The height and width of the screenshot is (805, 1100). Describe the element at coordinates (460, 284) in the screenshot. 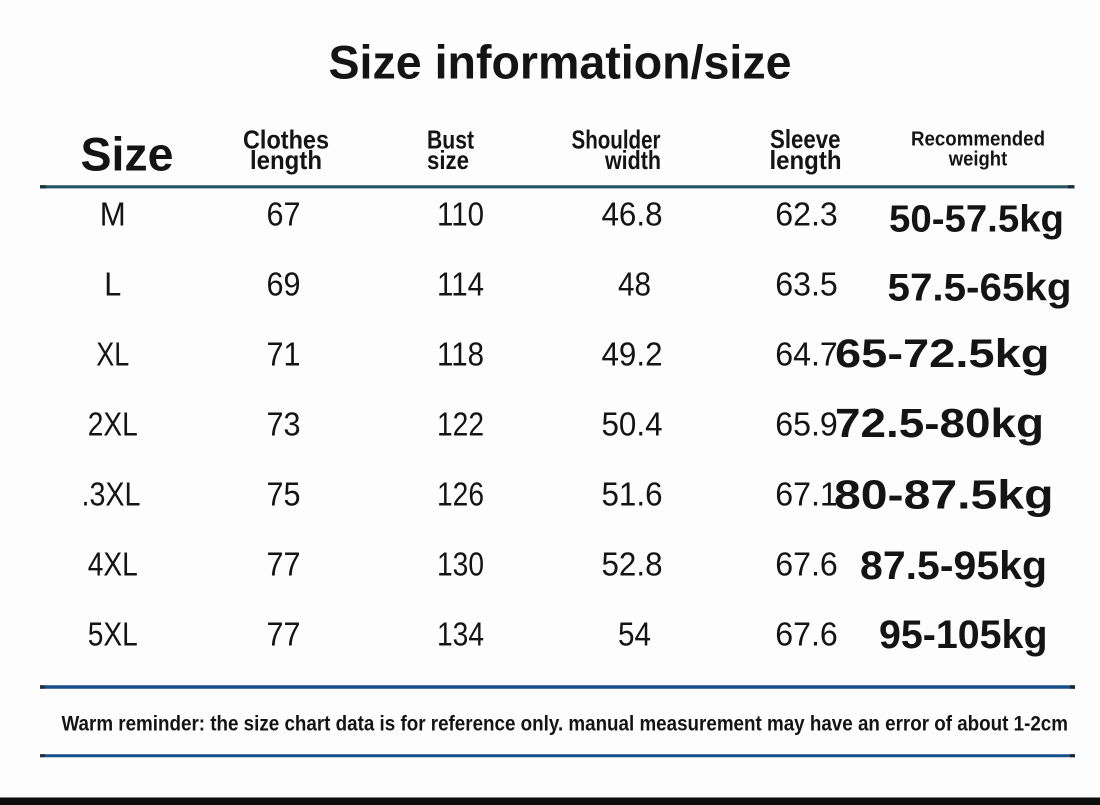

I see `svg-text: 114` at that location.